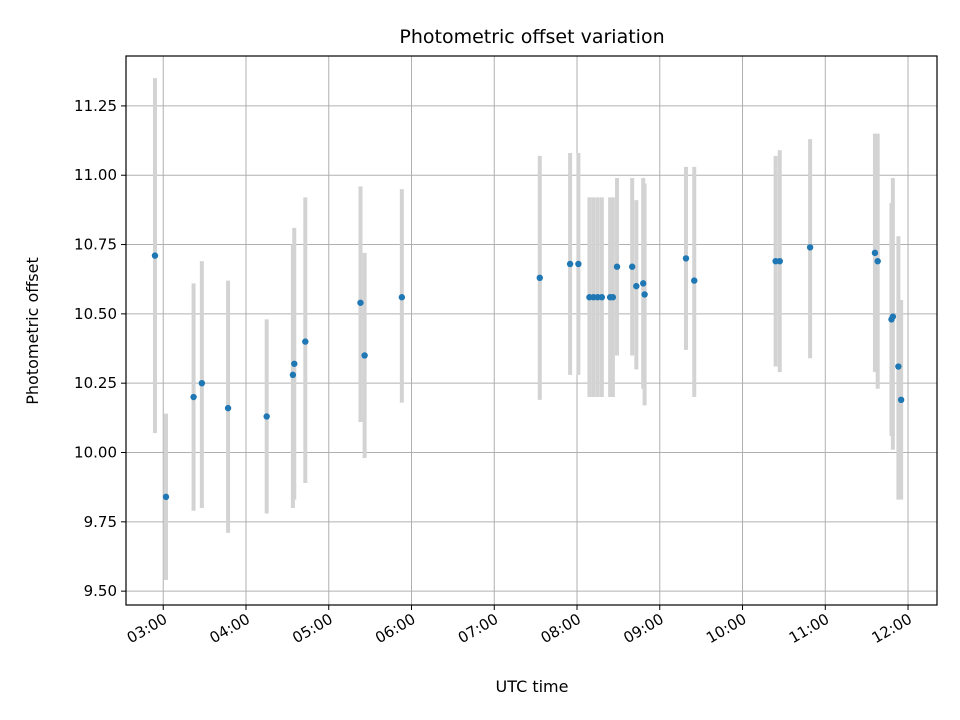  Describe the element at coordinates (147, 628) in the screenshot. I see `x-tick-label: 03:00` at that location.